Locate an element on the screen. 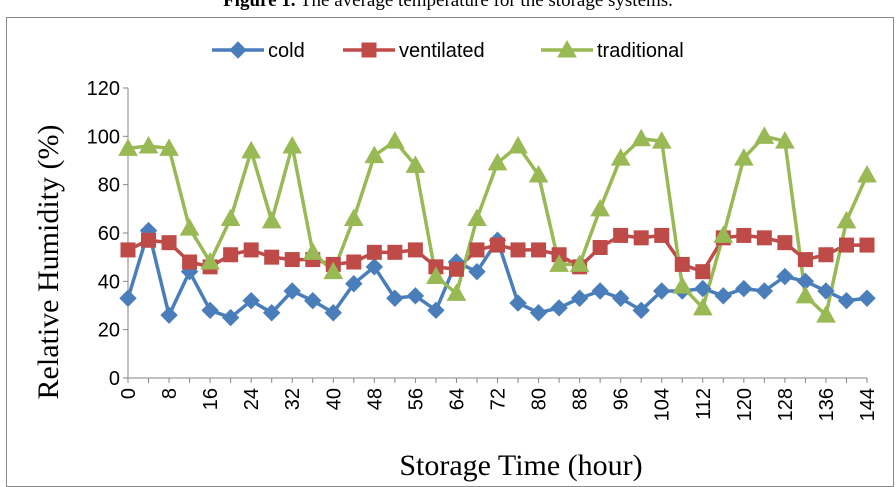 Image resolution: width=896 pixels, height=487 pixels. y-tick-label: 100 is located at coordinates (103, 137).